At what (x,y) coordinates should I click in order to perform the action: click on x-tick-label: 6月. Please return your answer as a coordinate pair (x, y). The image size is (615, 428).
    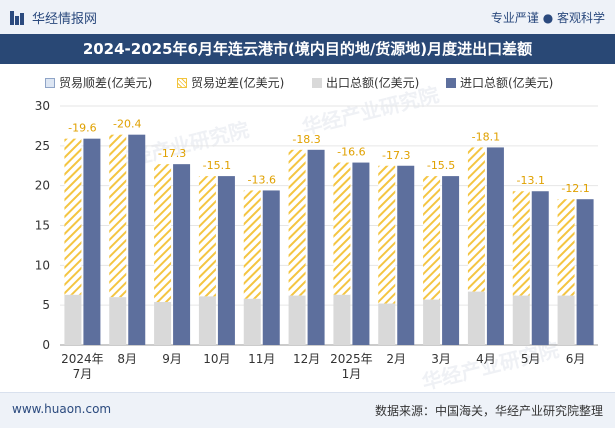
    Looking at the image, I should click on (576, 359).